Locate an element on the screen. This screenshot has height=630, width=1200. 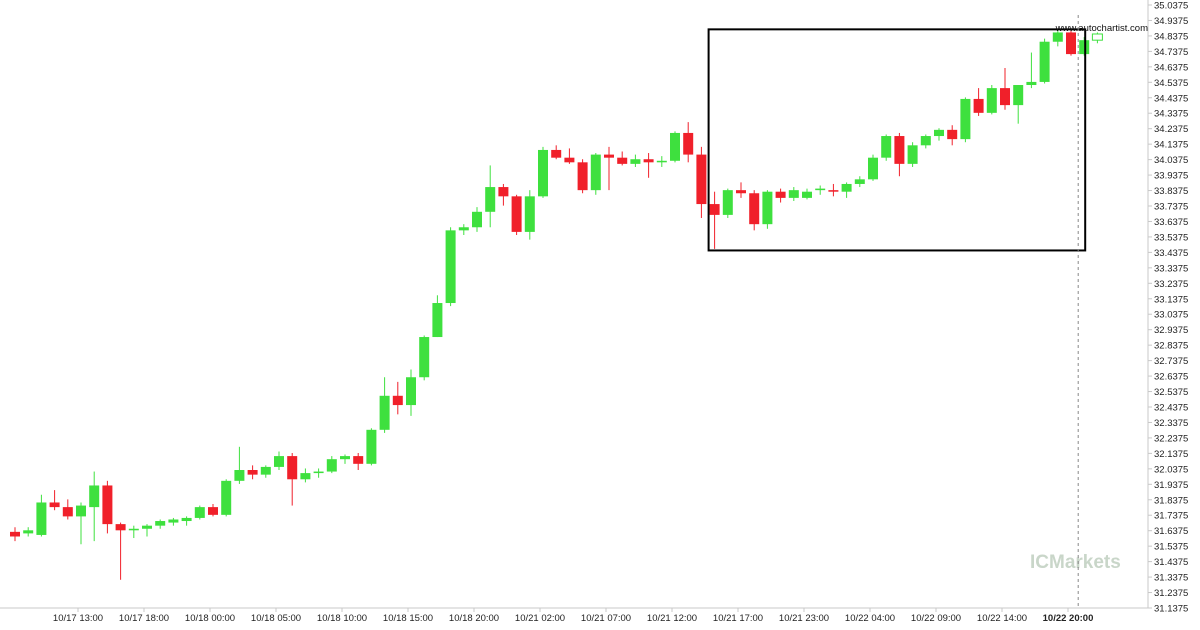
y-tick-label: 34.3375 is located at coordinates (1171, 114).